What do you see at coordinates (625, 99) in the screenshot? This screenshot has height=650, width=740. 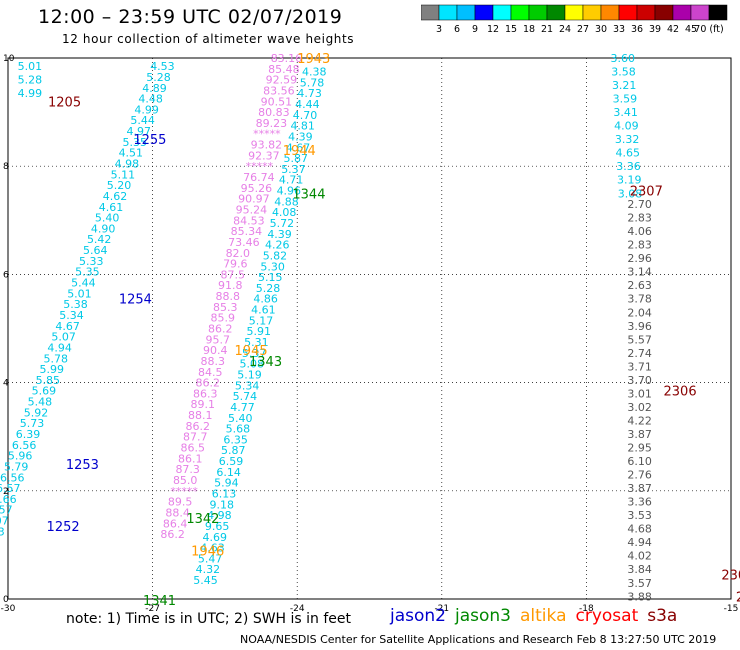 I see `wave-height-value: 3.59` at bounding box center [625, 99].